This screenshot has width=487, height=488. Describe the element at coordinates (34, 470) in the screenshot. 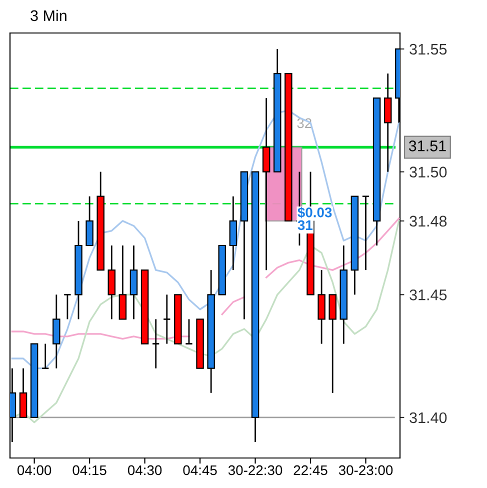

I see `x-tick-label: 04:00` at that location.